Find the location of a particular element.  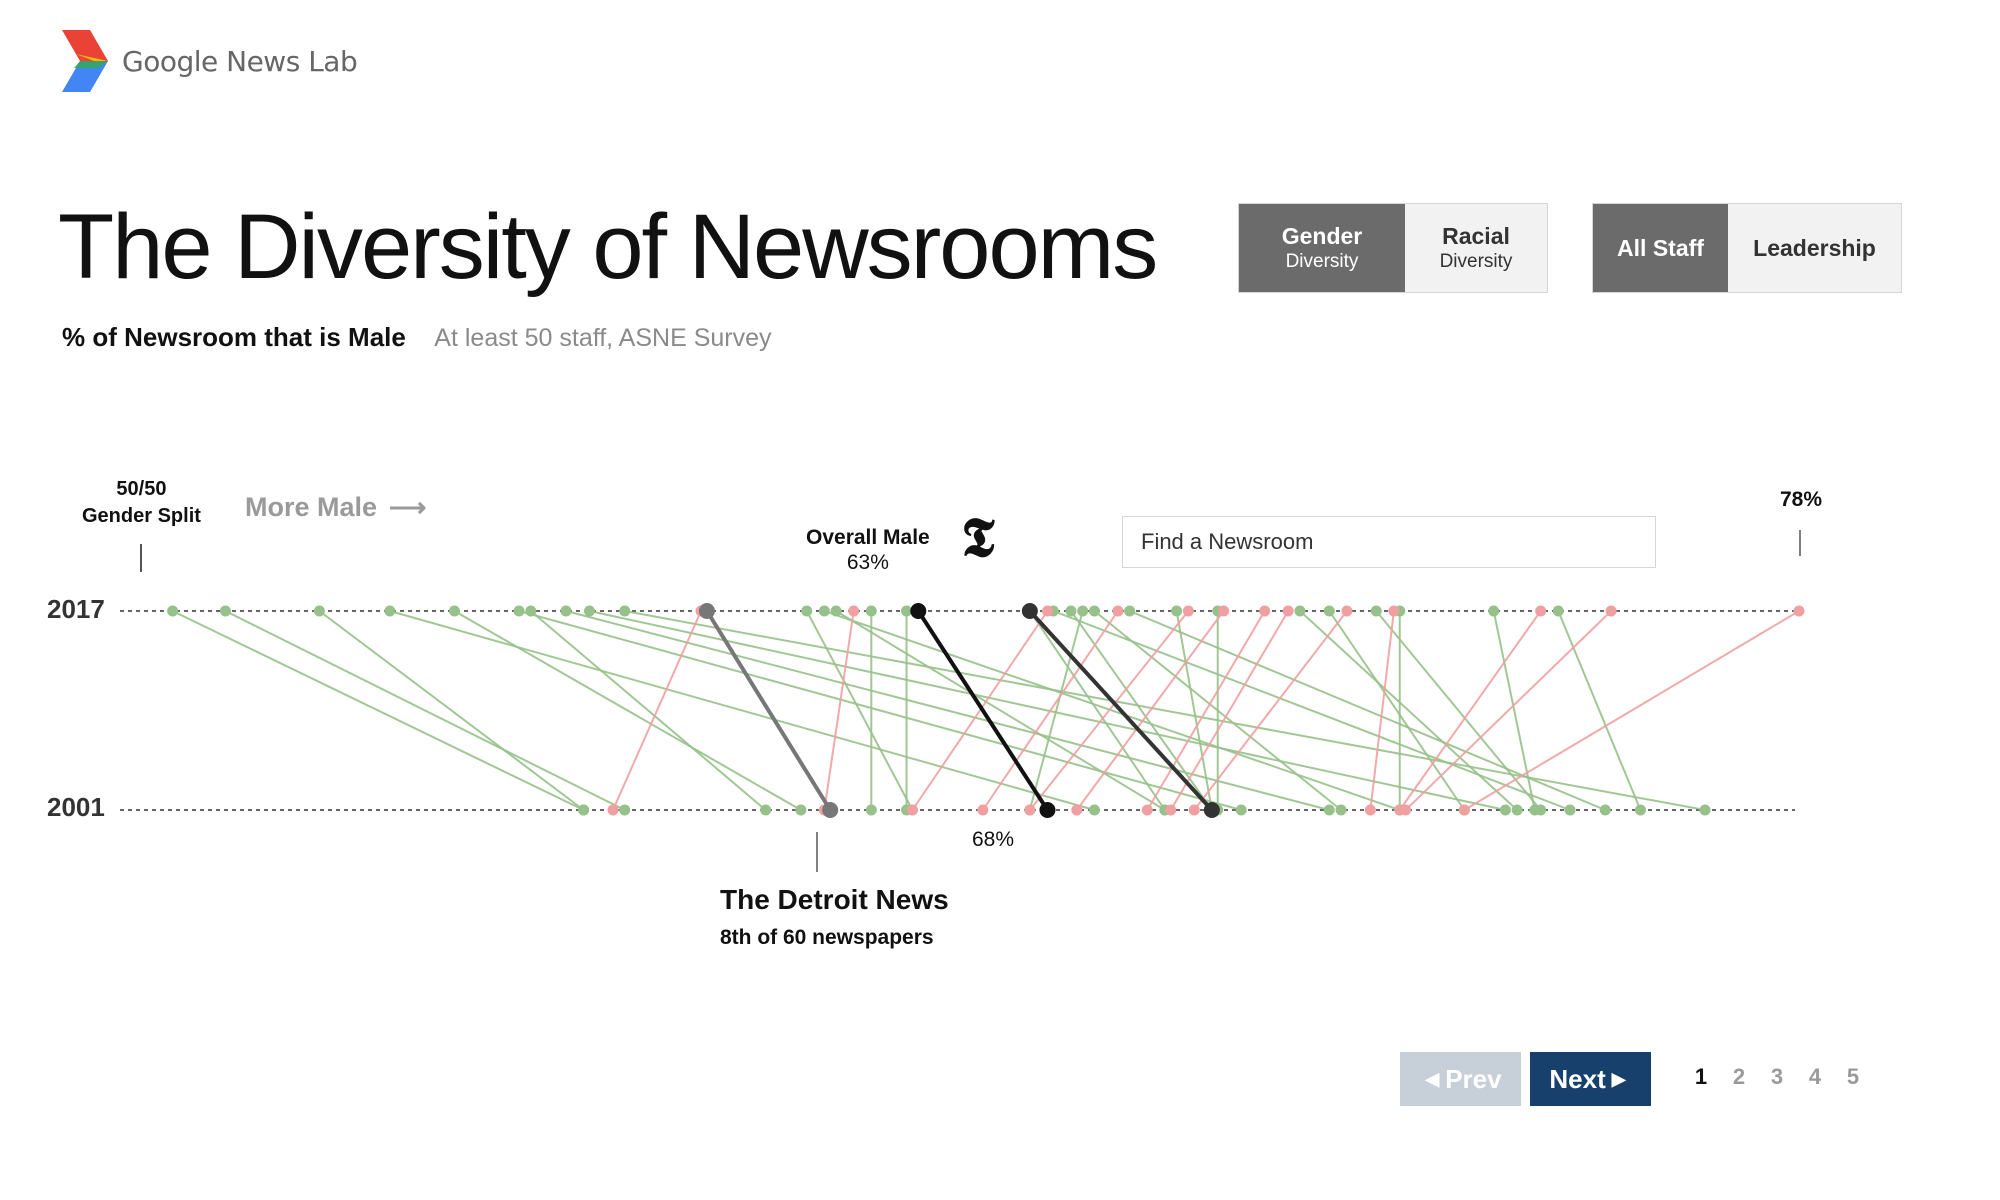

prev-button: ◀ Prev is located at coordinates (1460, 1079).